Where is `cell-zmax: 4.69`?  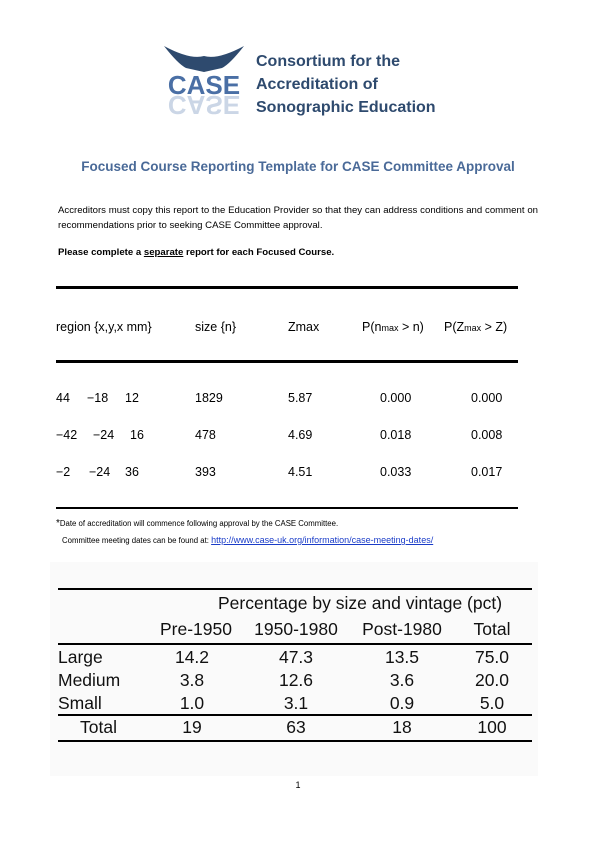 cell-zmax: 4.69 is located at coordinates (300, 435).